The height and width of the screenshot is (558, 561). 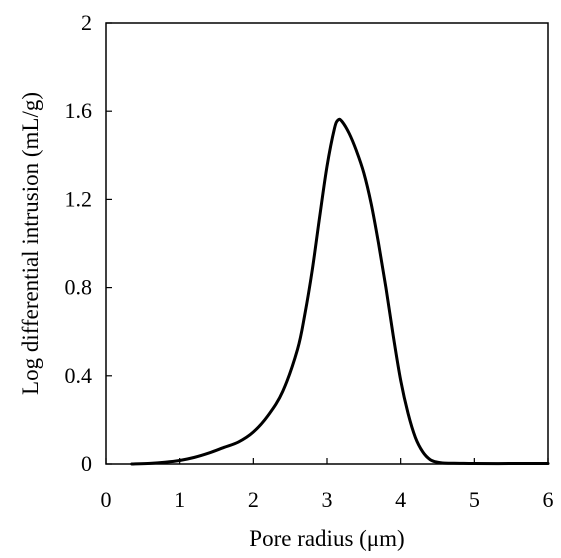 I want to click on x-tick-label: 2, so click(x=253, y=499).